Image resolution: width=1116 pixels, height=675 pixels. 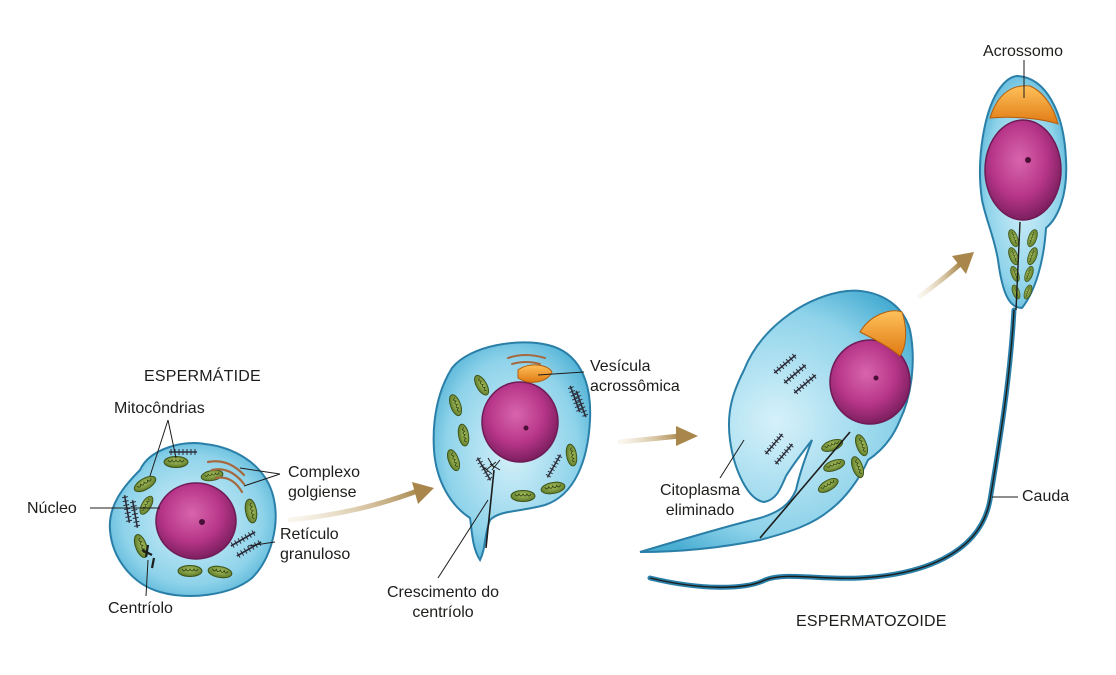 What do you see at coordinates (443, 592) in the screenshot?
I see `label-centriole-growth-line1: Crescimento do` at bounding box center [443, 592].